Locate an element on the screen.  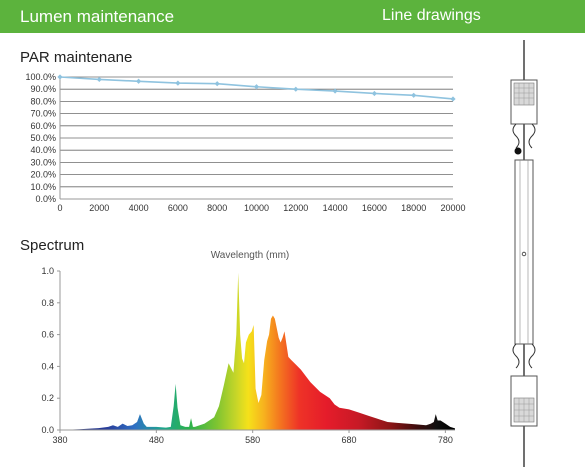
lamp-getter is located at coordinates (518, 151).